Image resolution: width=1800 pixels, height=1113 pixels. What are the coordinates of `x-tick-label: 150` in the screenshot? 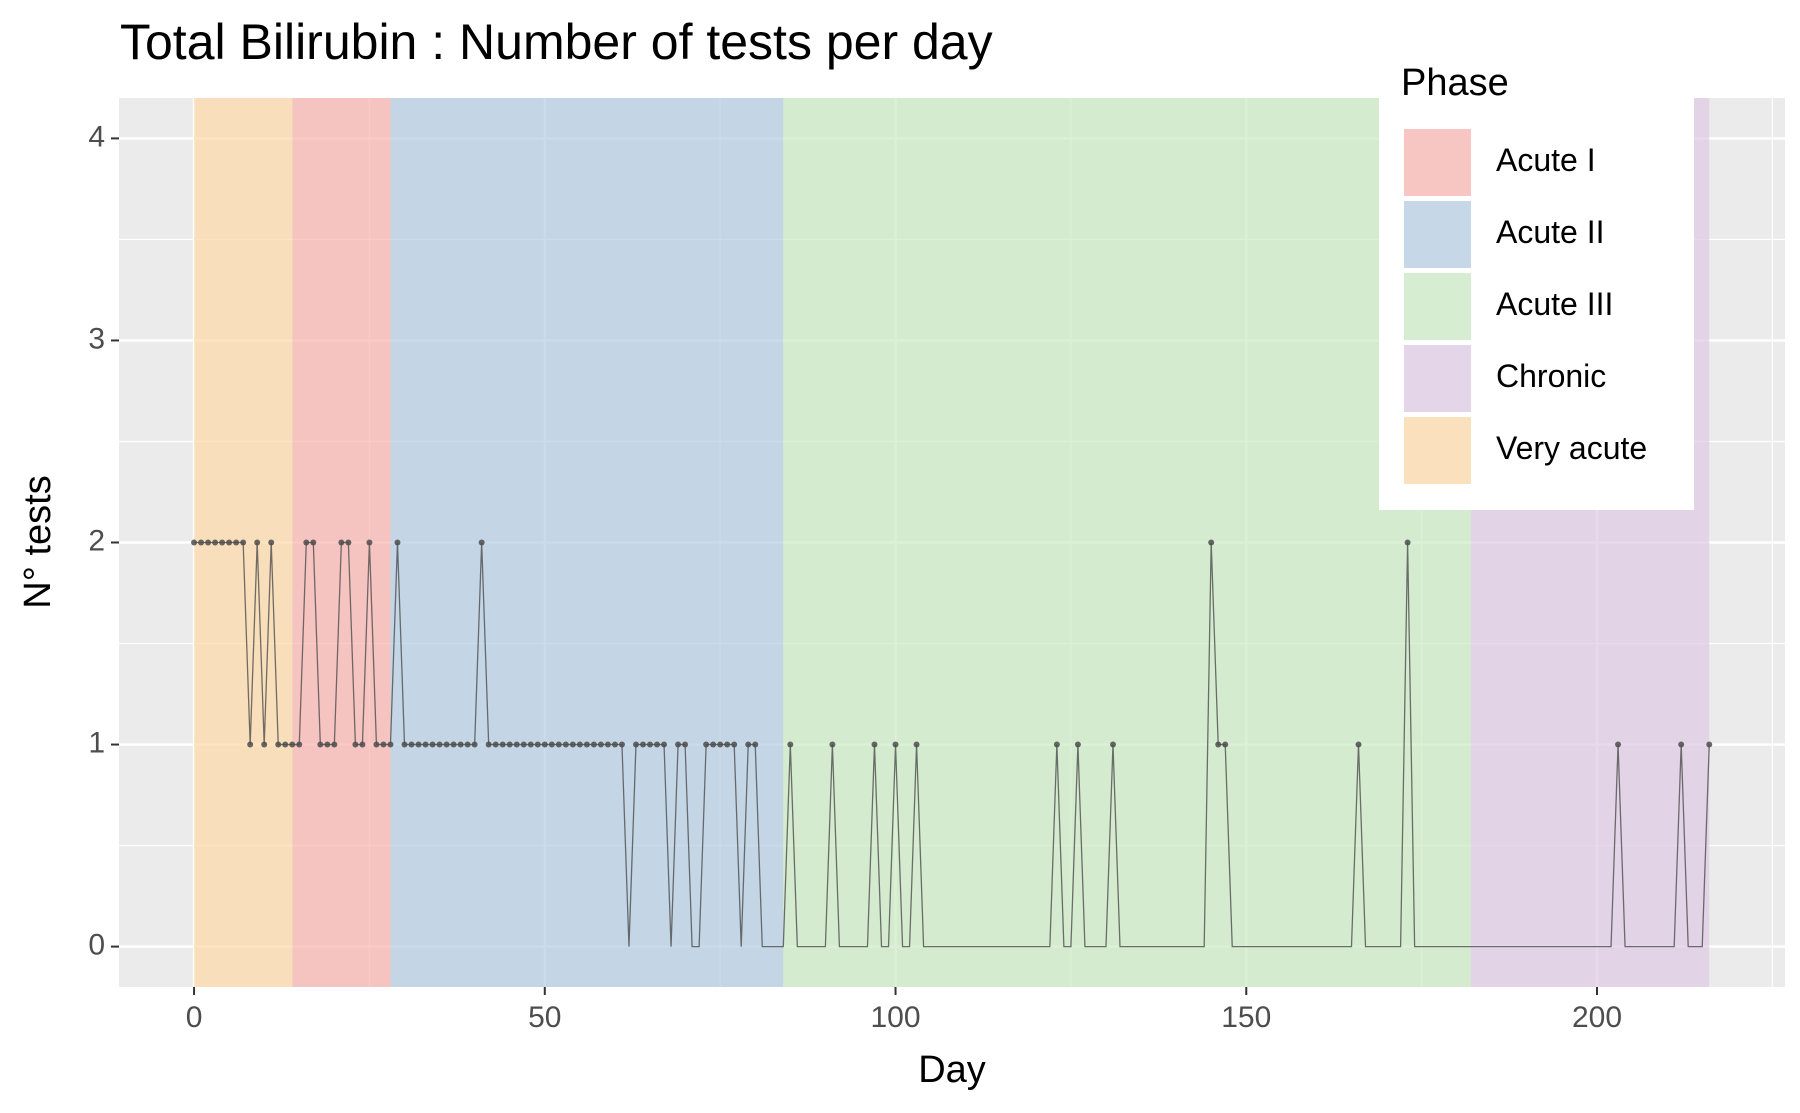 It's located at (1246, 1017).